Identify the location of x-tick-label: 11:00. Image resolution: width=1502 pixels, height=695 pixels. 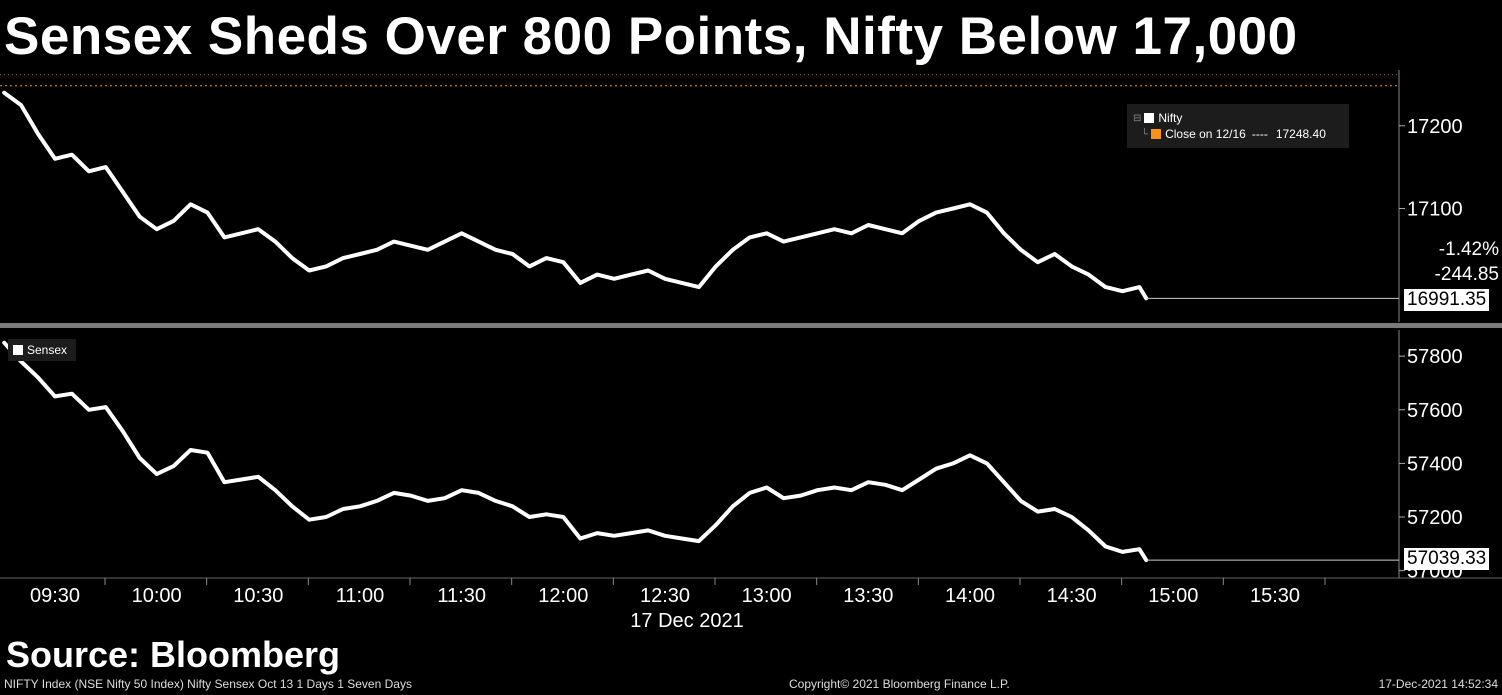
(360, 596).